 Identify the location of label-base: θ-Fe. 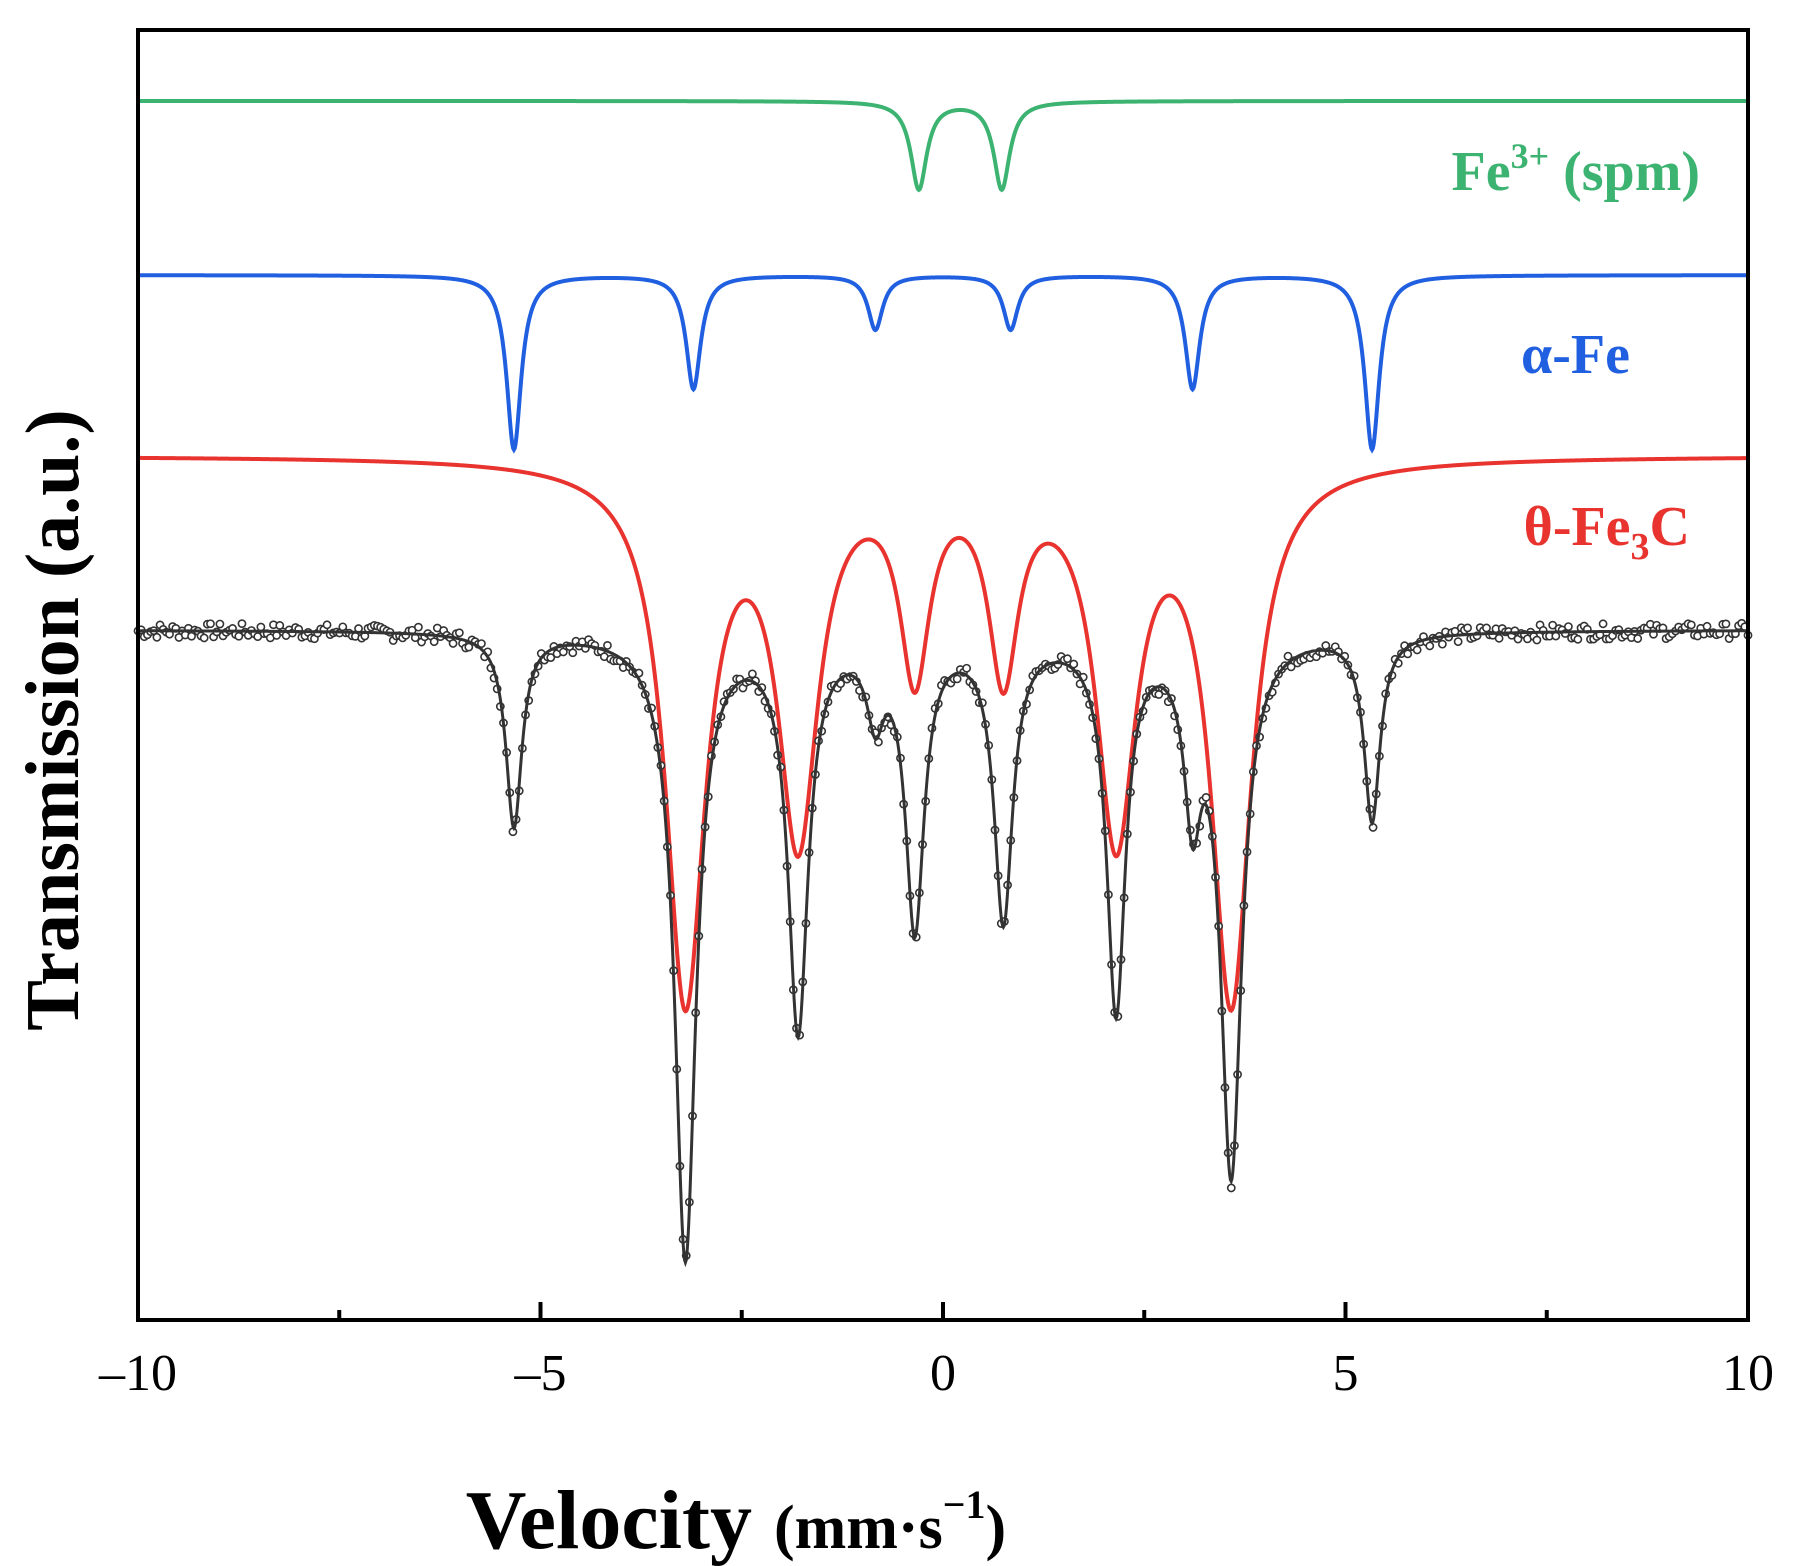
(1577, 527).